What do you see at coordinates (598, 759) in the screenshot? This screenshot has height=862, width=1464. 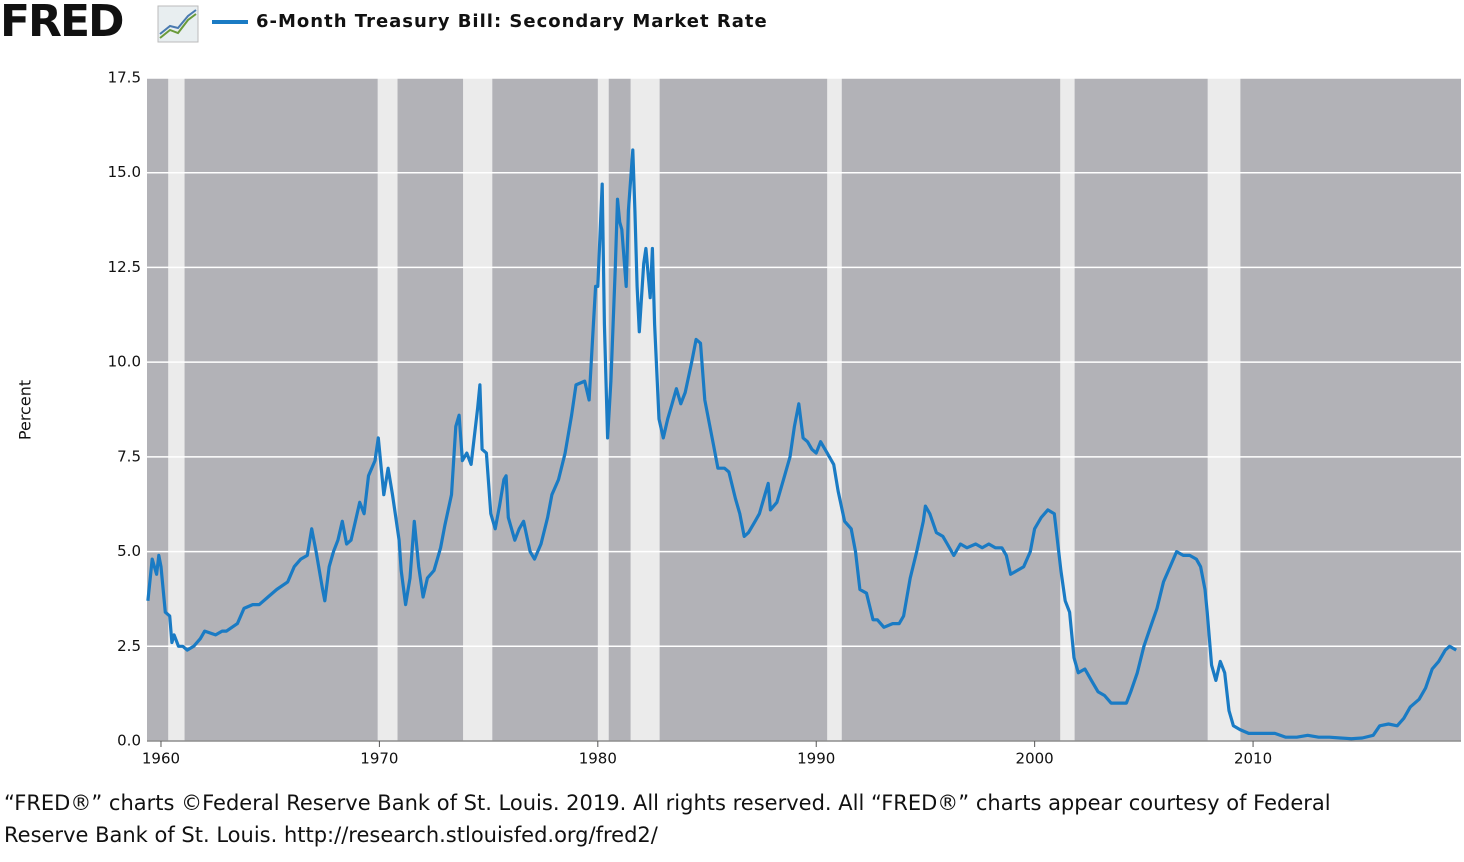 I see `x-tick-label: 1980` at bounding box center [598, 759].